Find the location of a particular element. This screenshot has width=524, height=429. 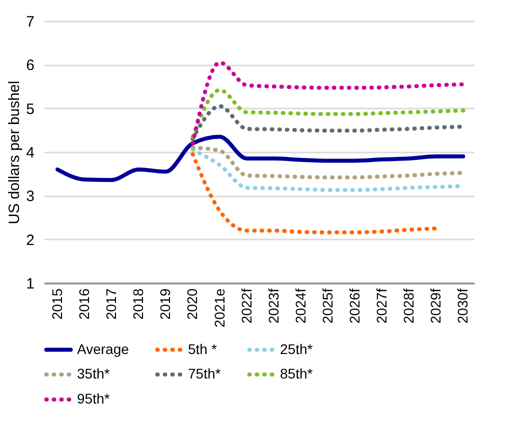

x-tick-label: 2025f is located at coordinates (327, 306).